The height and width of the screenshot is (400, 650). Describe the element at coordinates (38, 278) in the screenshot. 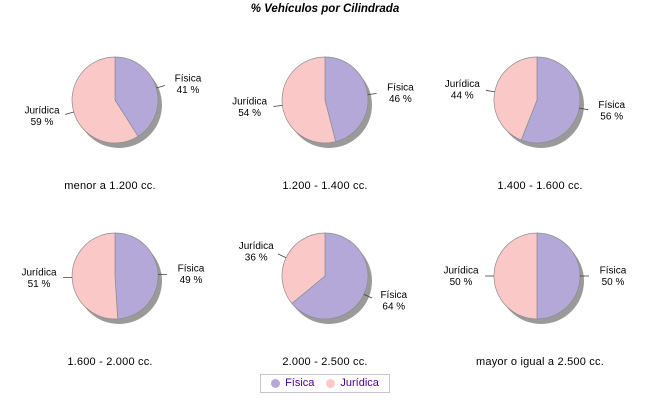

I see `slice-label: Jurídica 51 %` at that location.